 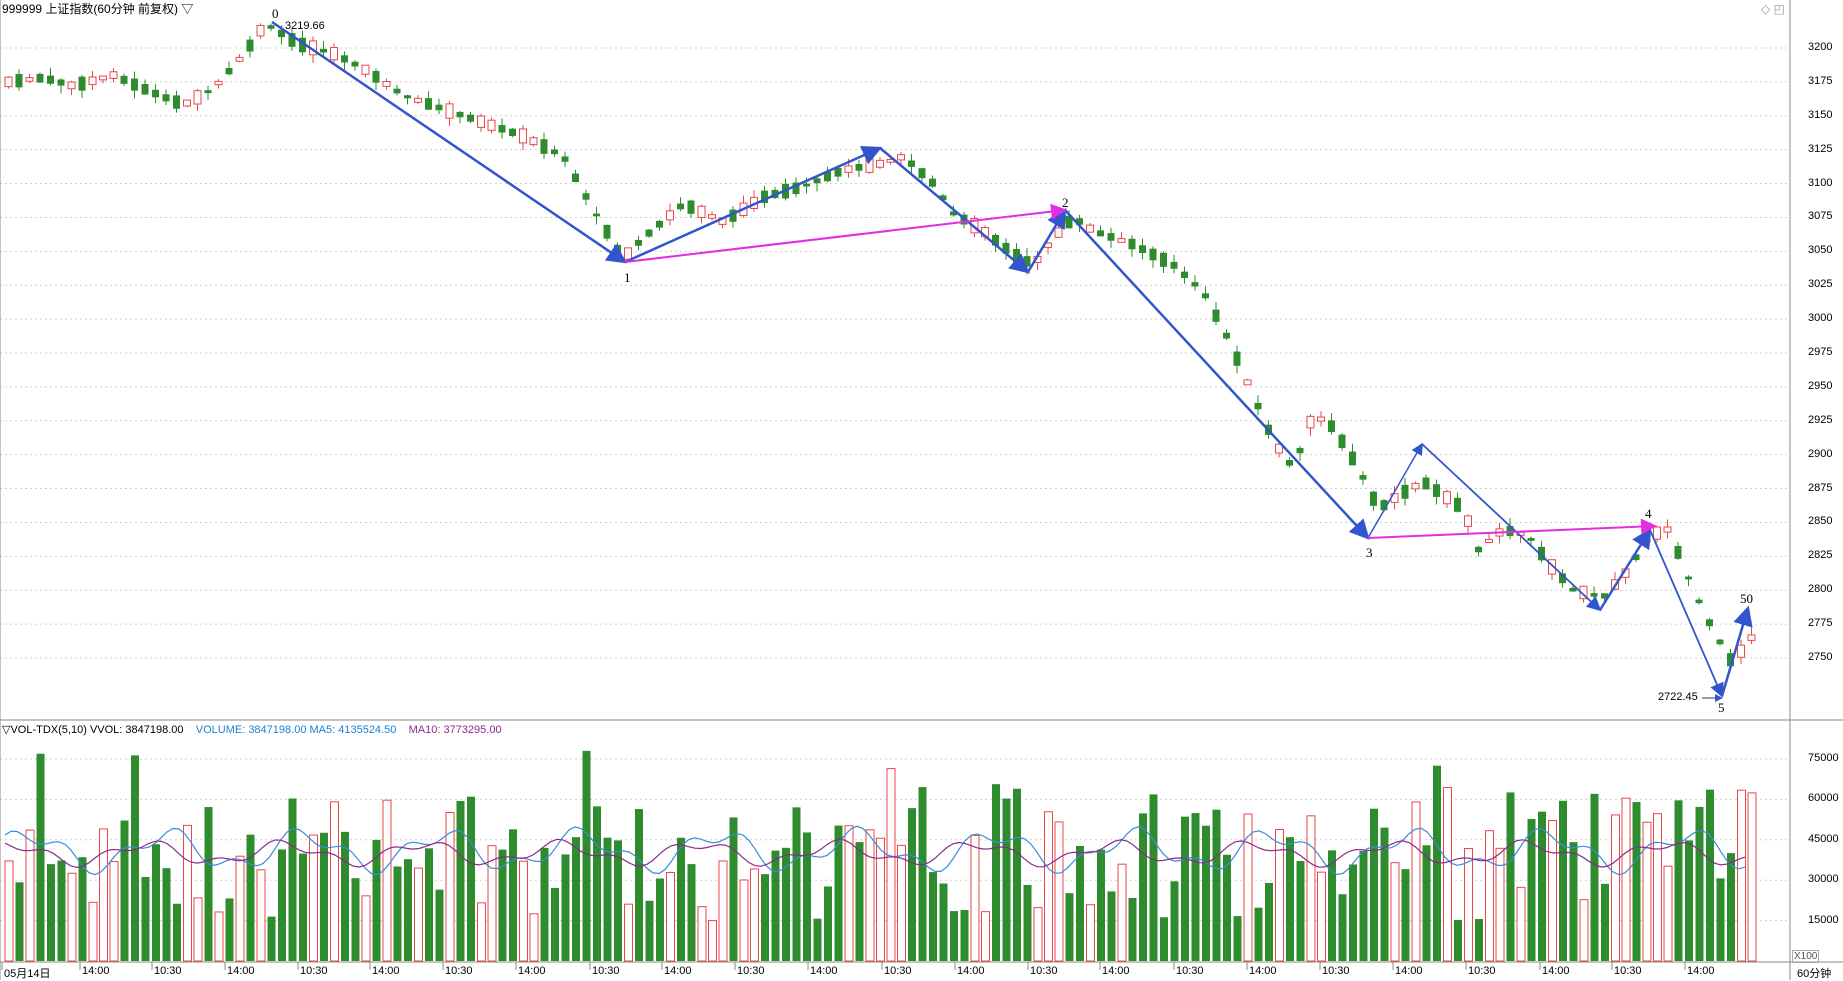 I want to click on price-tick-label: 3175, so click(x=1820, y=80).